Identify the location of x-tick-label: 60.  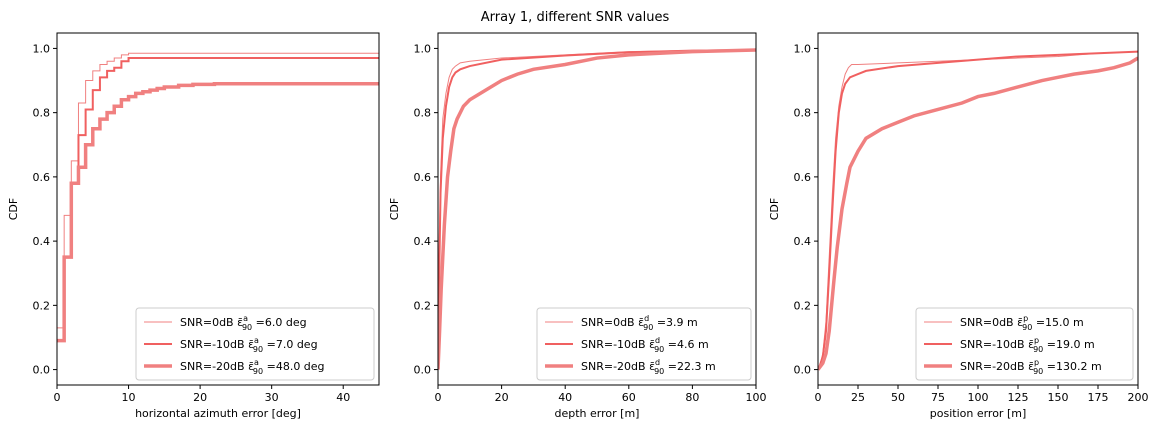
(629, 397).